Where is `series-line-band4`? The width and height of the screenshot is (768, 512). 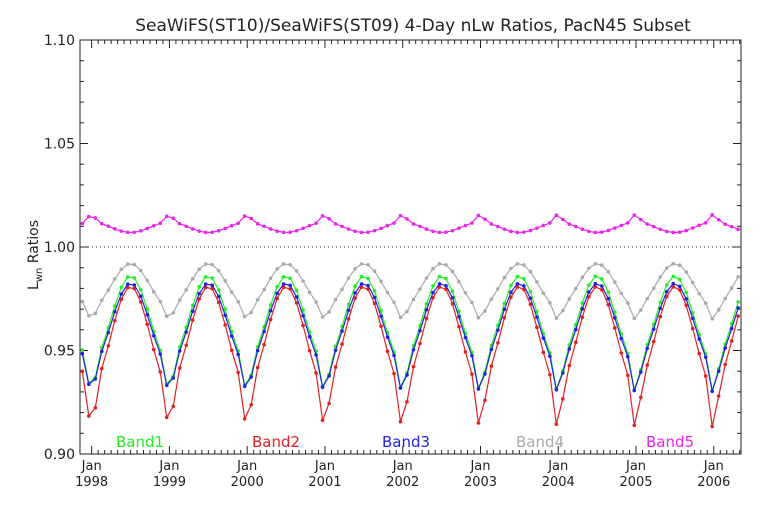
series-line-band4 is located at coordinates (410, 292).